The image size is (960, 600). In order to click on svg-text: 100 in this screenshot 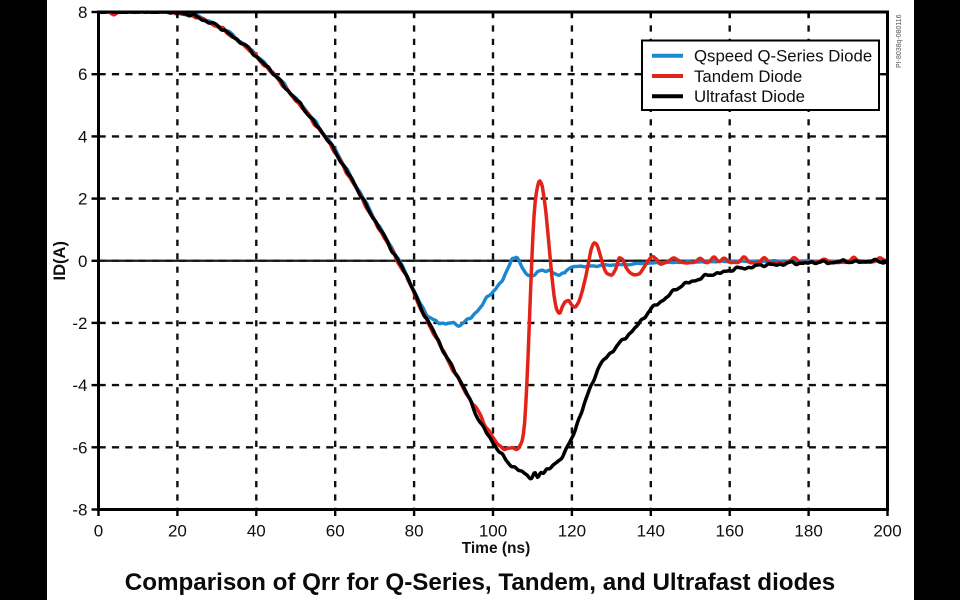, I will do `click(493, 531)`.